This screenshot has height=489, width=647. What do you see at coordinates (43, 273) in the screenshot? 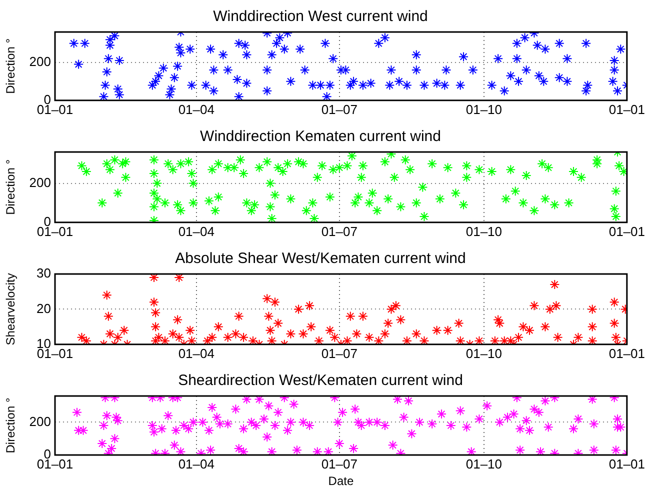
I see `y-tick-label: 30` at bounding box center [43, 273].